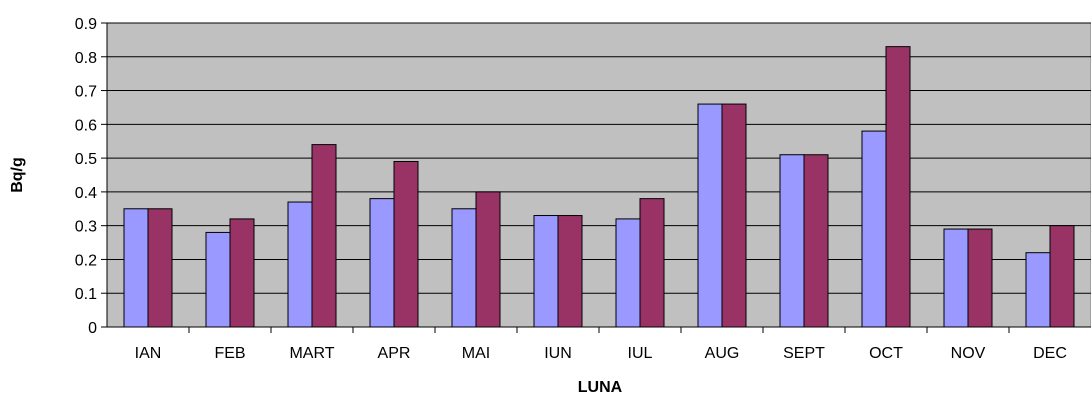 This screenshot has height=410, width=1091. Describe the element at coordinates (86, 58) in the screenshot. I see `y-tick-label: 0.8` at that location.